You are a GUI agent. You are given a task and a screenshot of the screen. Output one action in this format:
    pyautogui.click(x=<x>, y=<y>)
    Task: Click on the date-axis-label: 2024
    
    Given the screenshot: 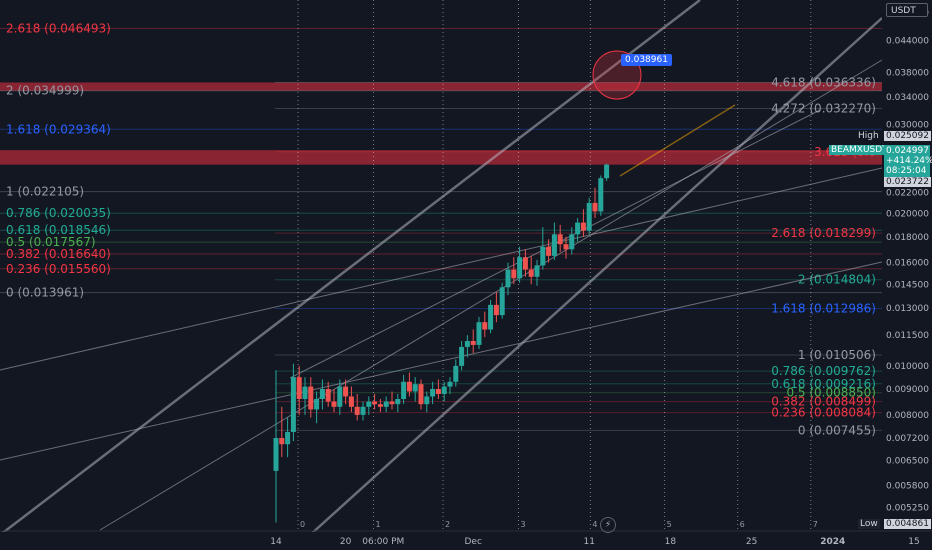 What is the action you would take?
    pyautogui.click(x=832, y=542)
    